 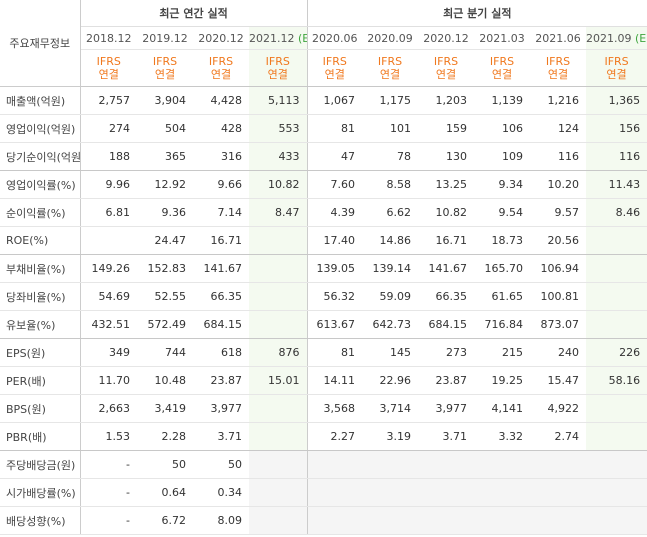 I want to click on value-cell: 58.16, so click(x=616, y=380).